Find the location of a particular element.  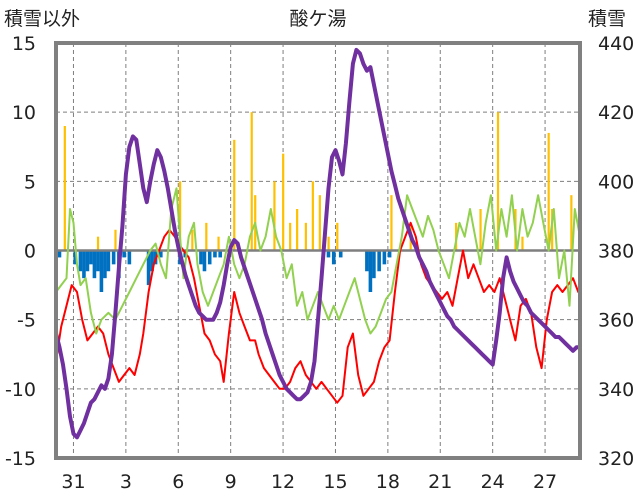

right-tick-label: 420 is located at coordinates (616, 113).